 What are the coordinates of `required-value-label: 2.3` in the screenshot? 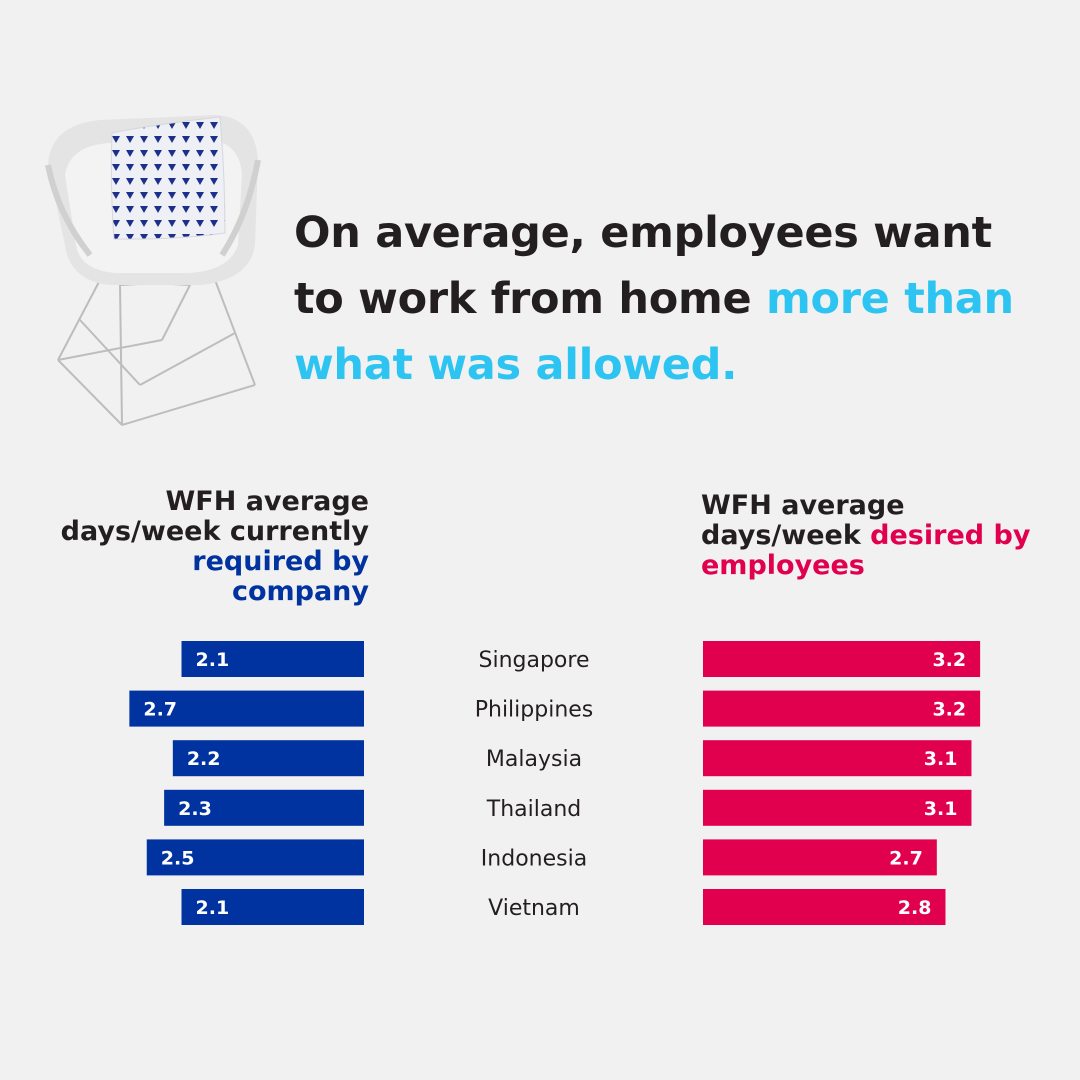 It's located at (195, 809).